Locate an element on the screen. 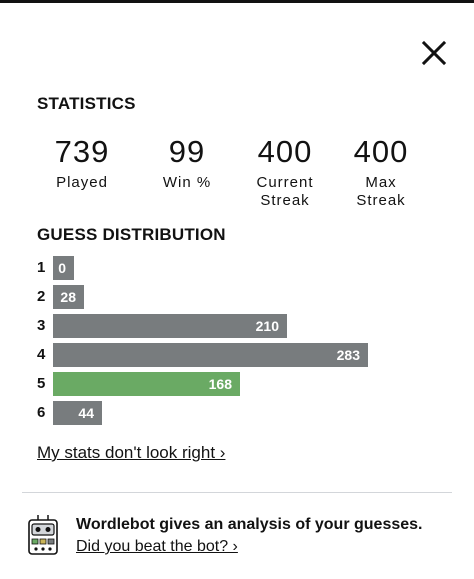 The width and height of the screenshot is (474, 579). distribution-row: 1 0 is located at coordinates (237, 268).